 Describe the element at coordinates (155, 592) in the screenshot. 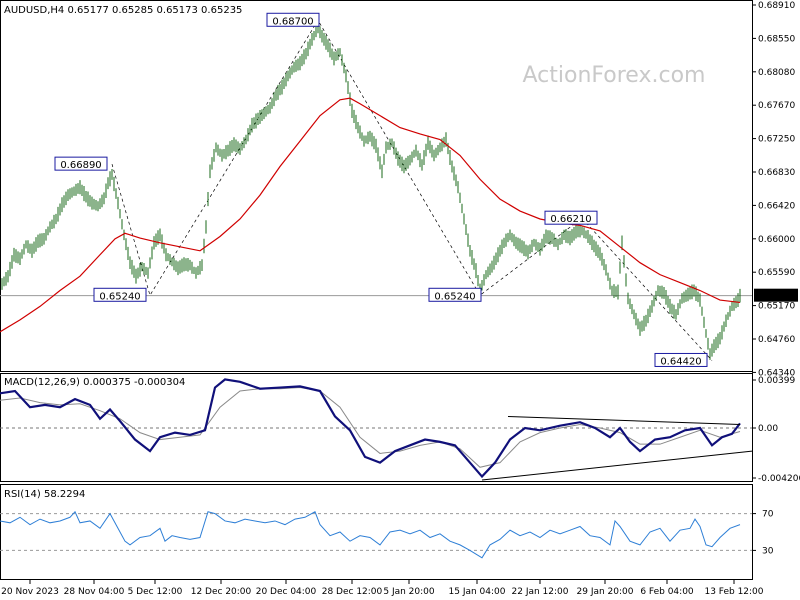

I see `x-axis-label: 5 Dec 12:00` at that location.